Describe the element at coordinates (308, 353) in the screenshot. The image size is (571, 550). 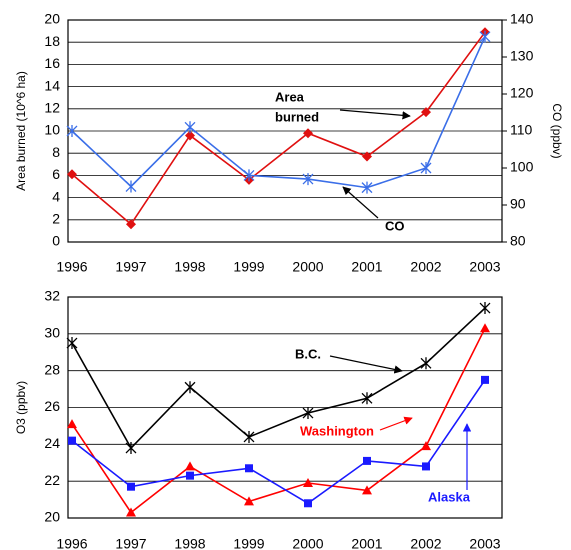
I see `annotation: B.C.` at that location.